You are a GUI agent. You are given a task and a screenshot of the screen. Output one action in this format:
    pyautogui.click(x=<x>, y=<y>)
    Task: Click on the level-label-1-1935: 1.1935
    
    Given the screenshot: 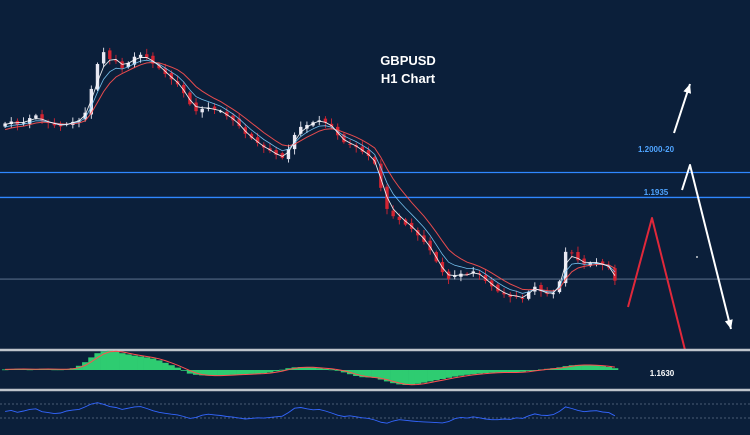 What is the action you would take?
    pyautogui.click(x=656, y=192)
    